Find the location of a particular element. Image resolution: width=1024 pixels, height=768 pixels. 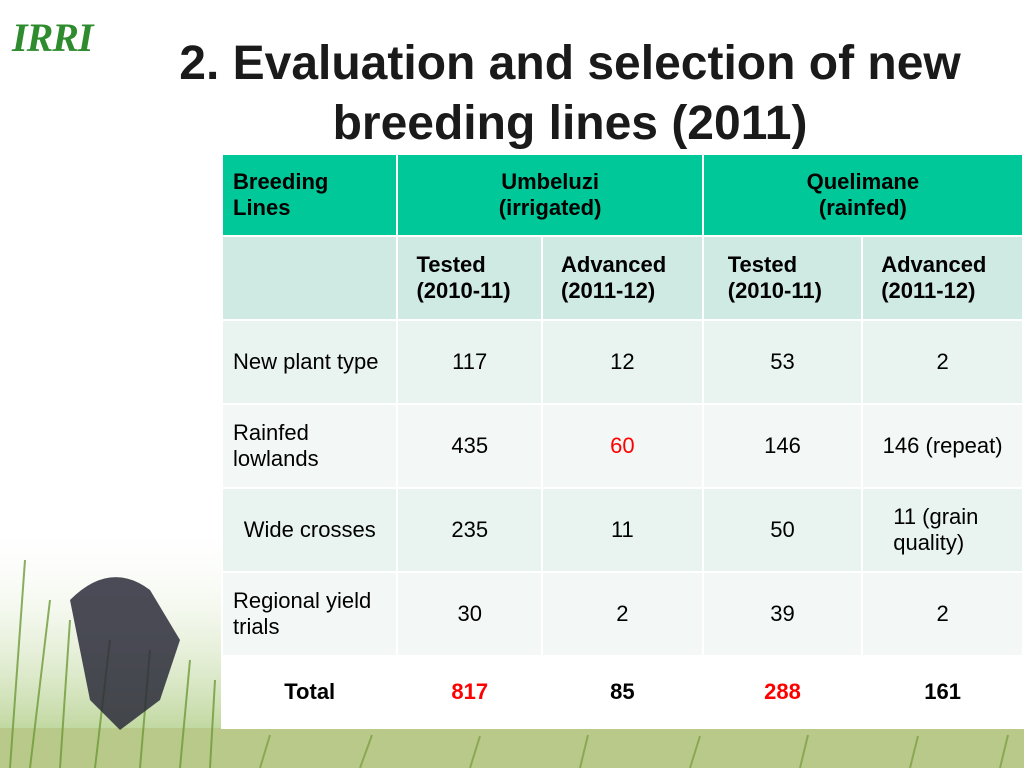

header-umbeluzi-tested: Tested (2010-11) is located at coordinates (469, 278).